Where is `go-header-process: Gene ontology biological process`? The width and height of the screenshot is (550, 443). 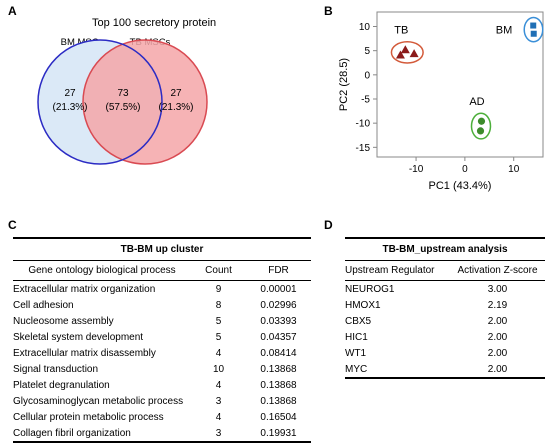 go-header-process: Gene ontology biological process is located at coordinates (102, 270).